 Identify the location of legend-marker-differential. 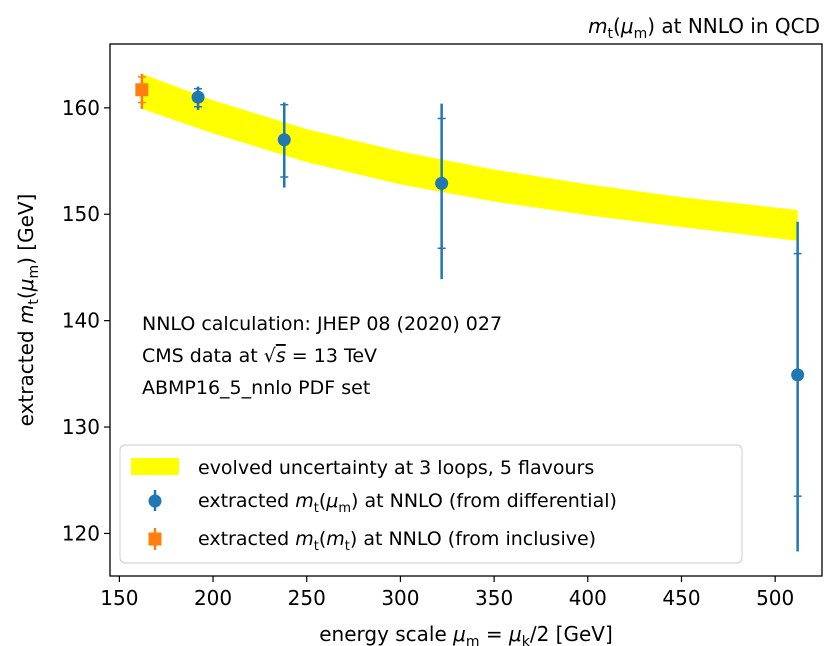
(155, 500).